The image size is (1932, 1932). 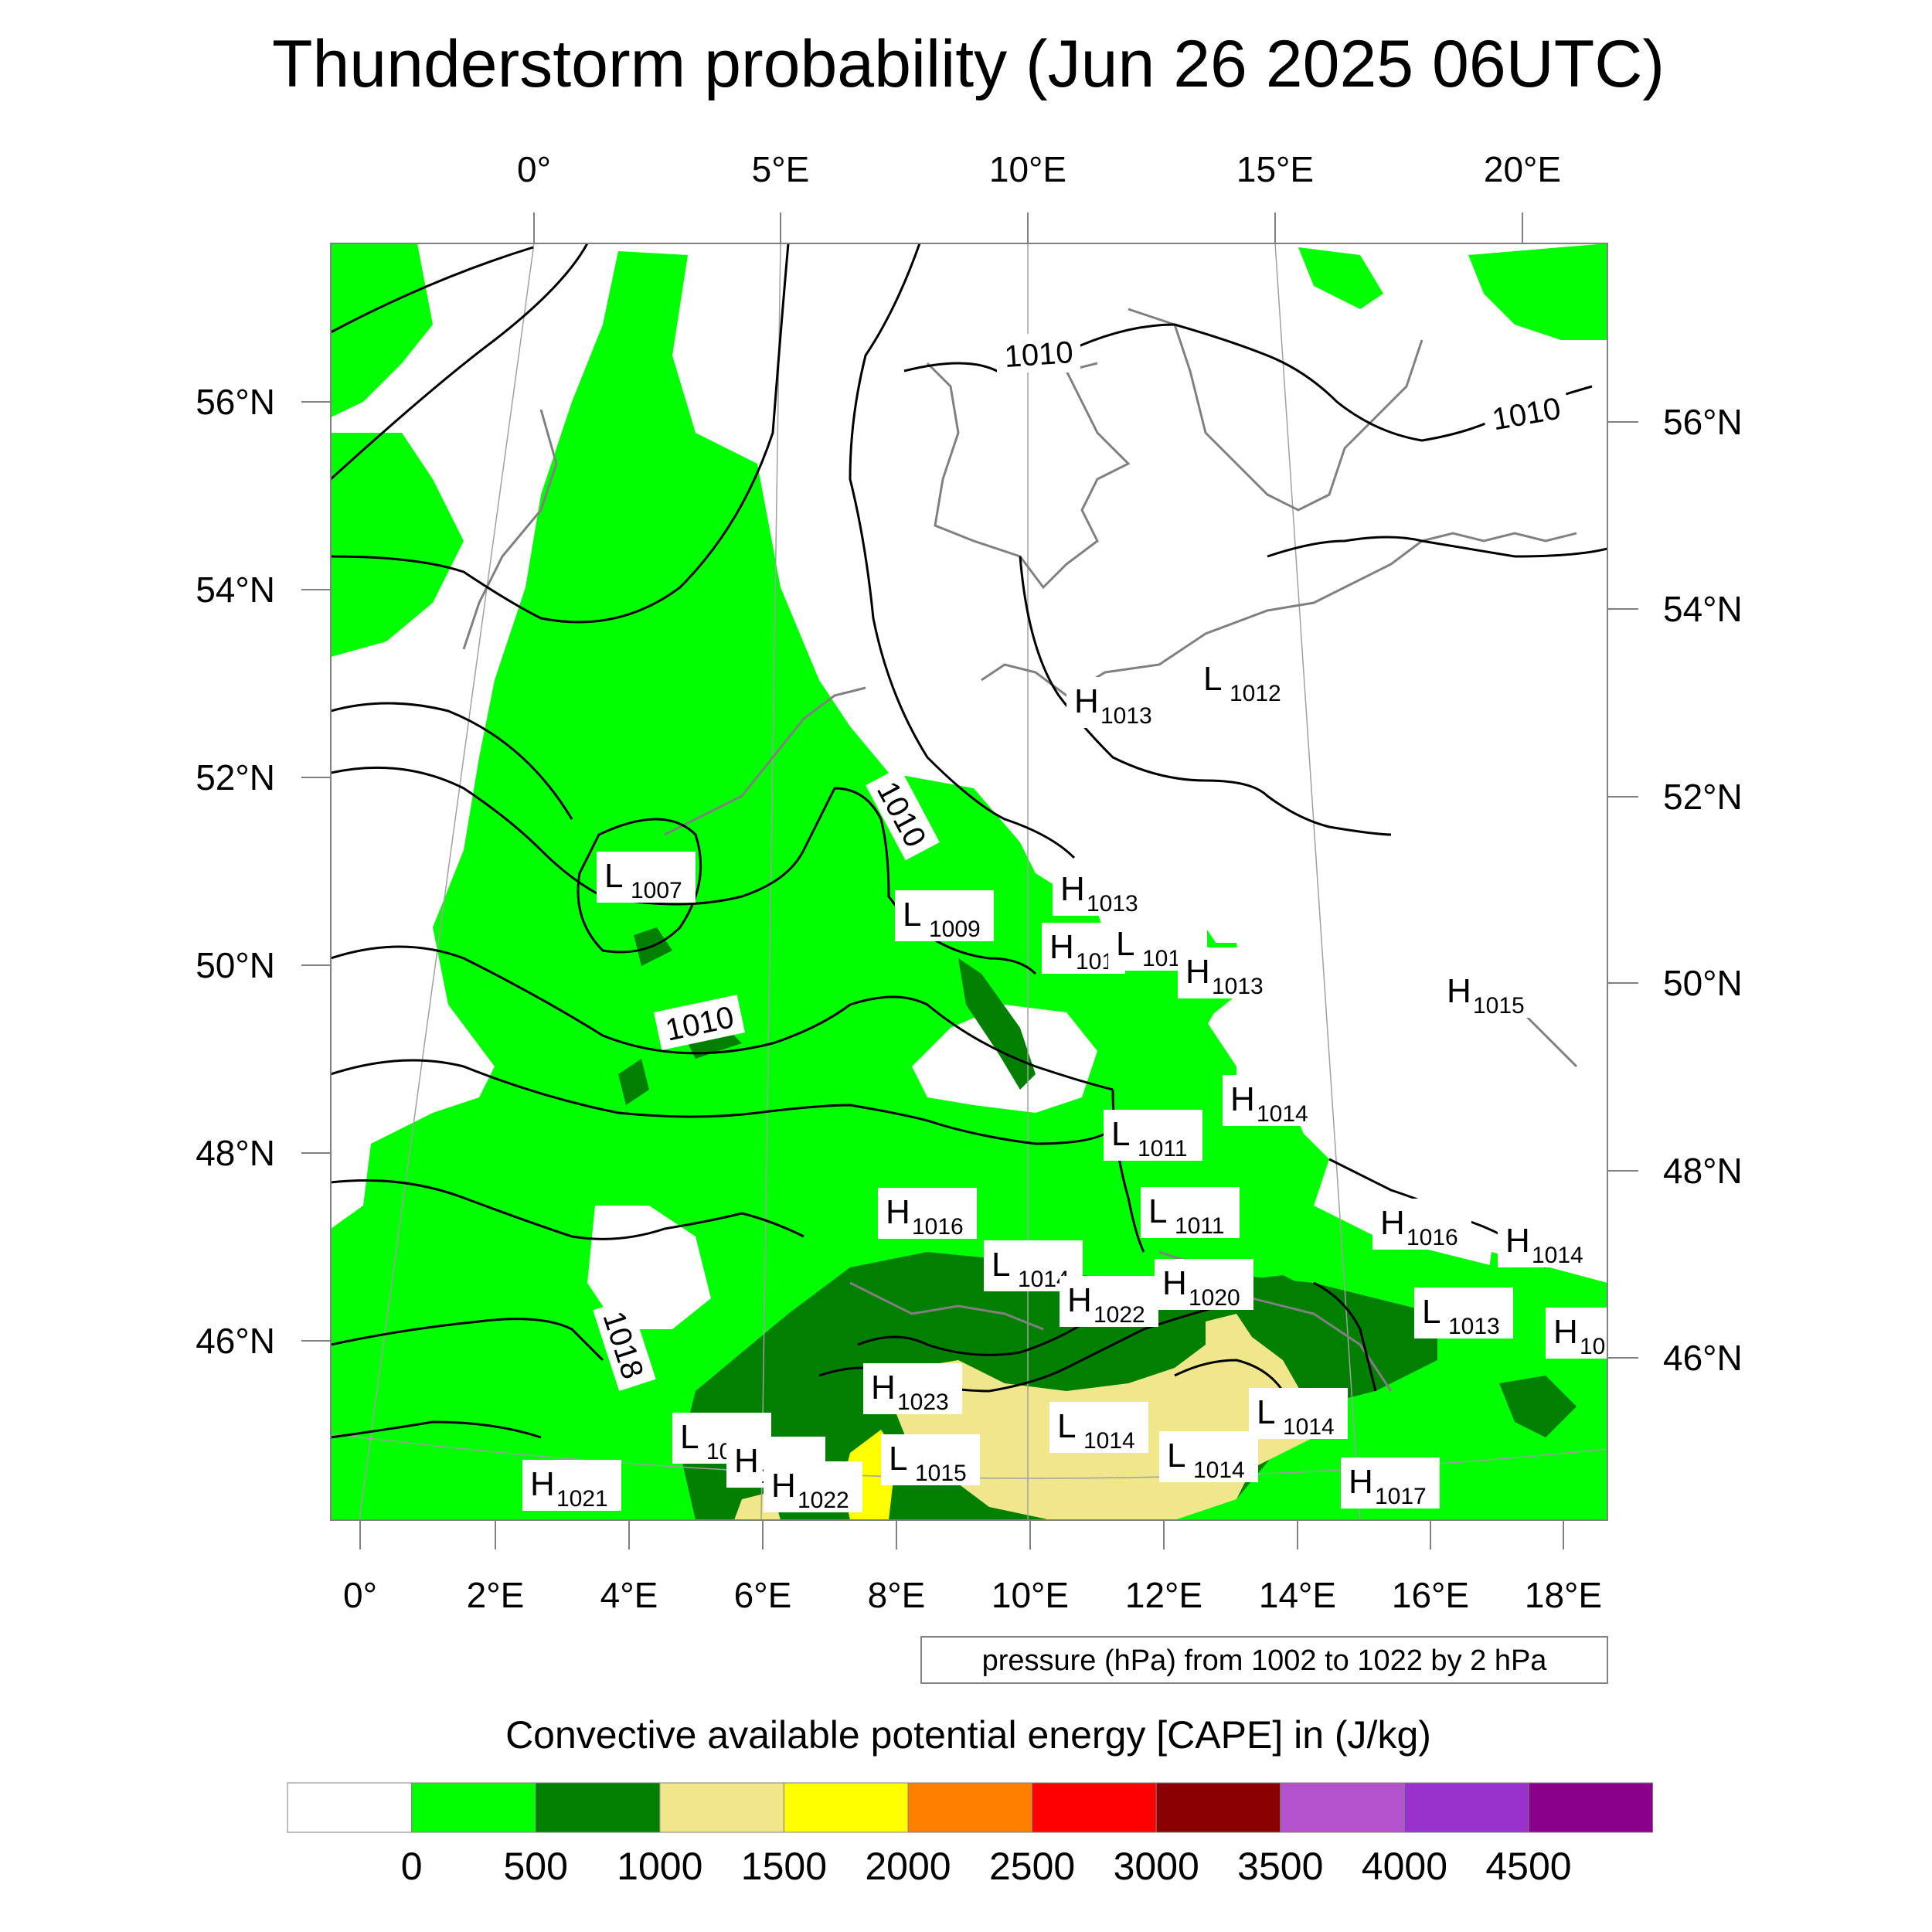 What do you see at coordinates (1255, 694) in the screenshot?
I see `svg-text: 1012` at bounding box center [1255, 694].